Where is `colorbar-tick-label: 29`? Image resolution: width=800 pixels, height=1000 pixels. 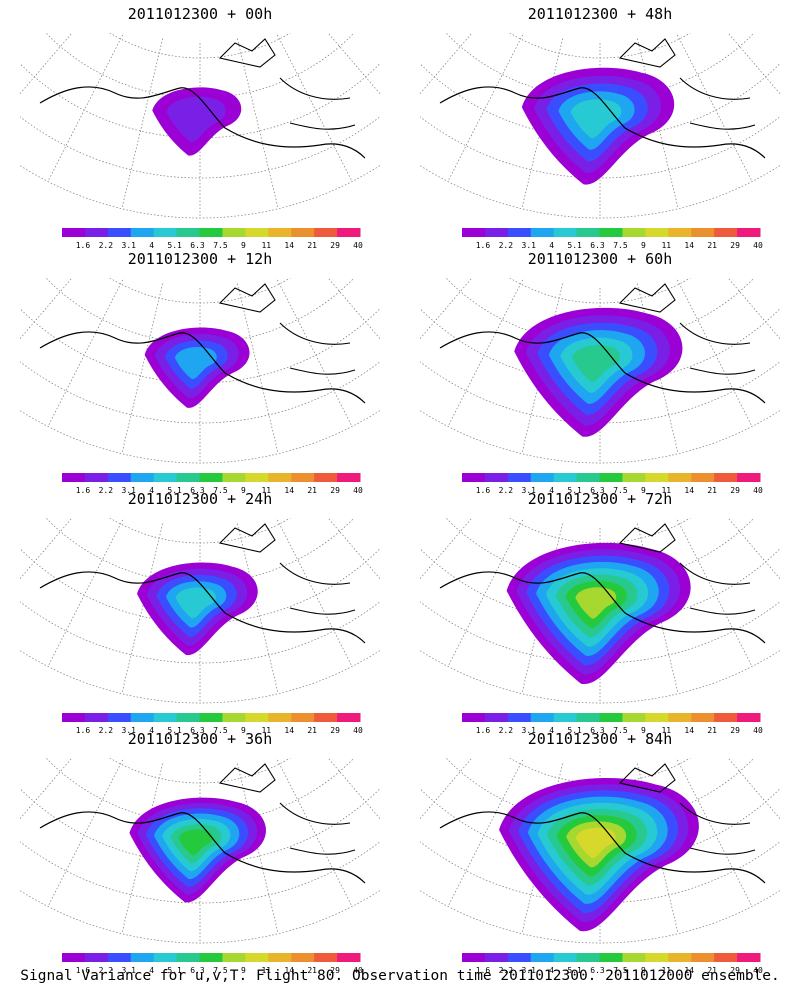 colorbar-tick-label: 29 is located at coordinates (335, 245).